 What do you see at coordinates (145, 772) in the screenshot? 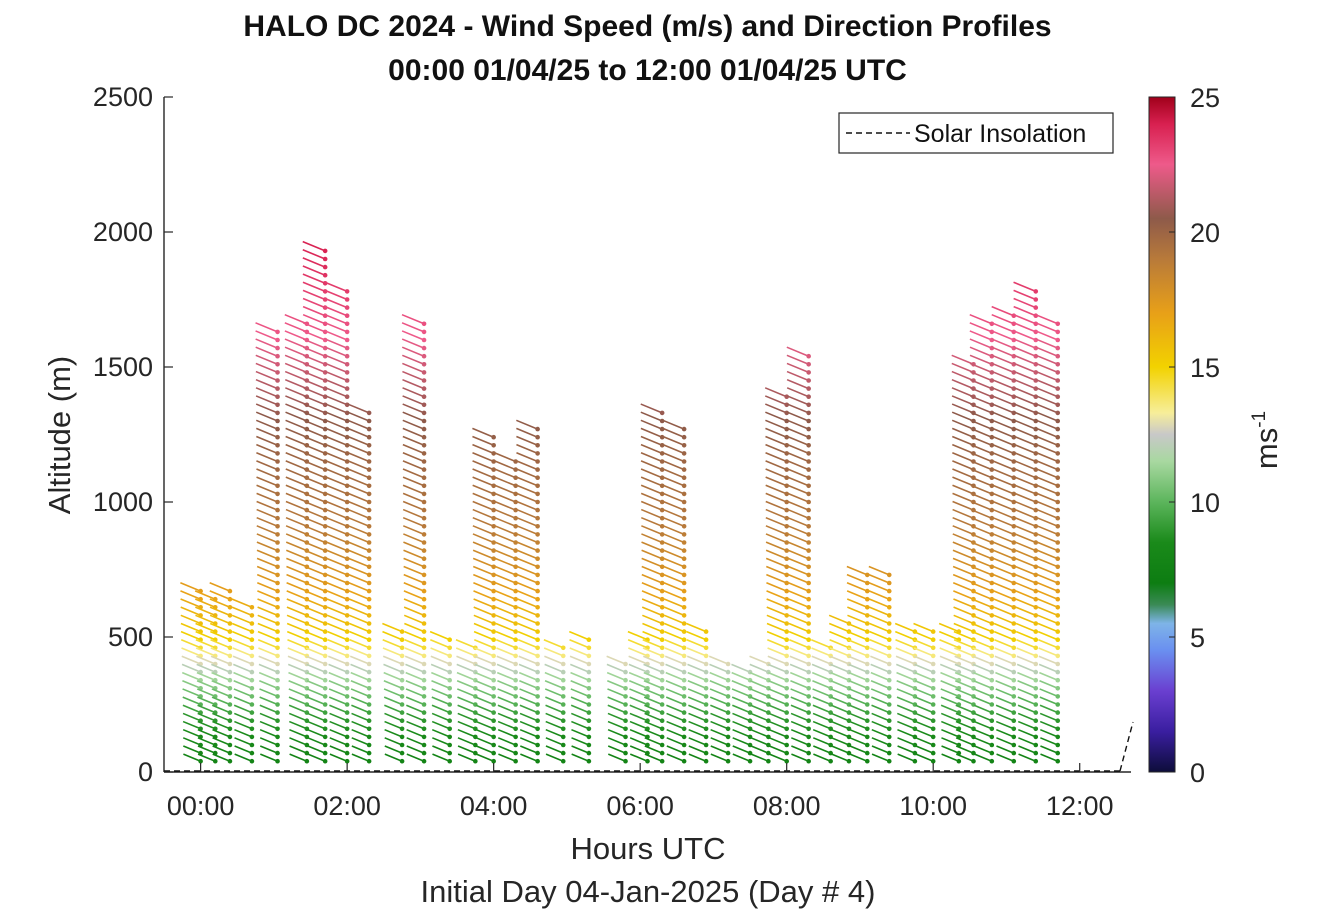
I see `y-tick-label: 0` at bounding box center [145, 772].